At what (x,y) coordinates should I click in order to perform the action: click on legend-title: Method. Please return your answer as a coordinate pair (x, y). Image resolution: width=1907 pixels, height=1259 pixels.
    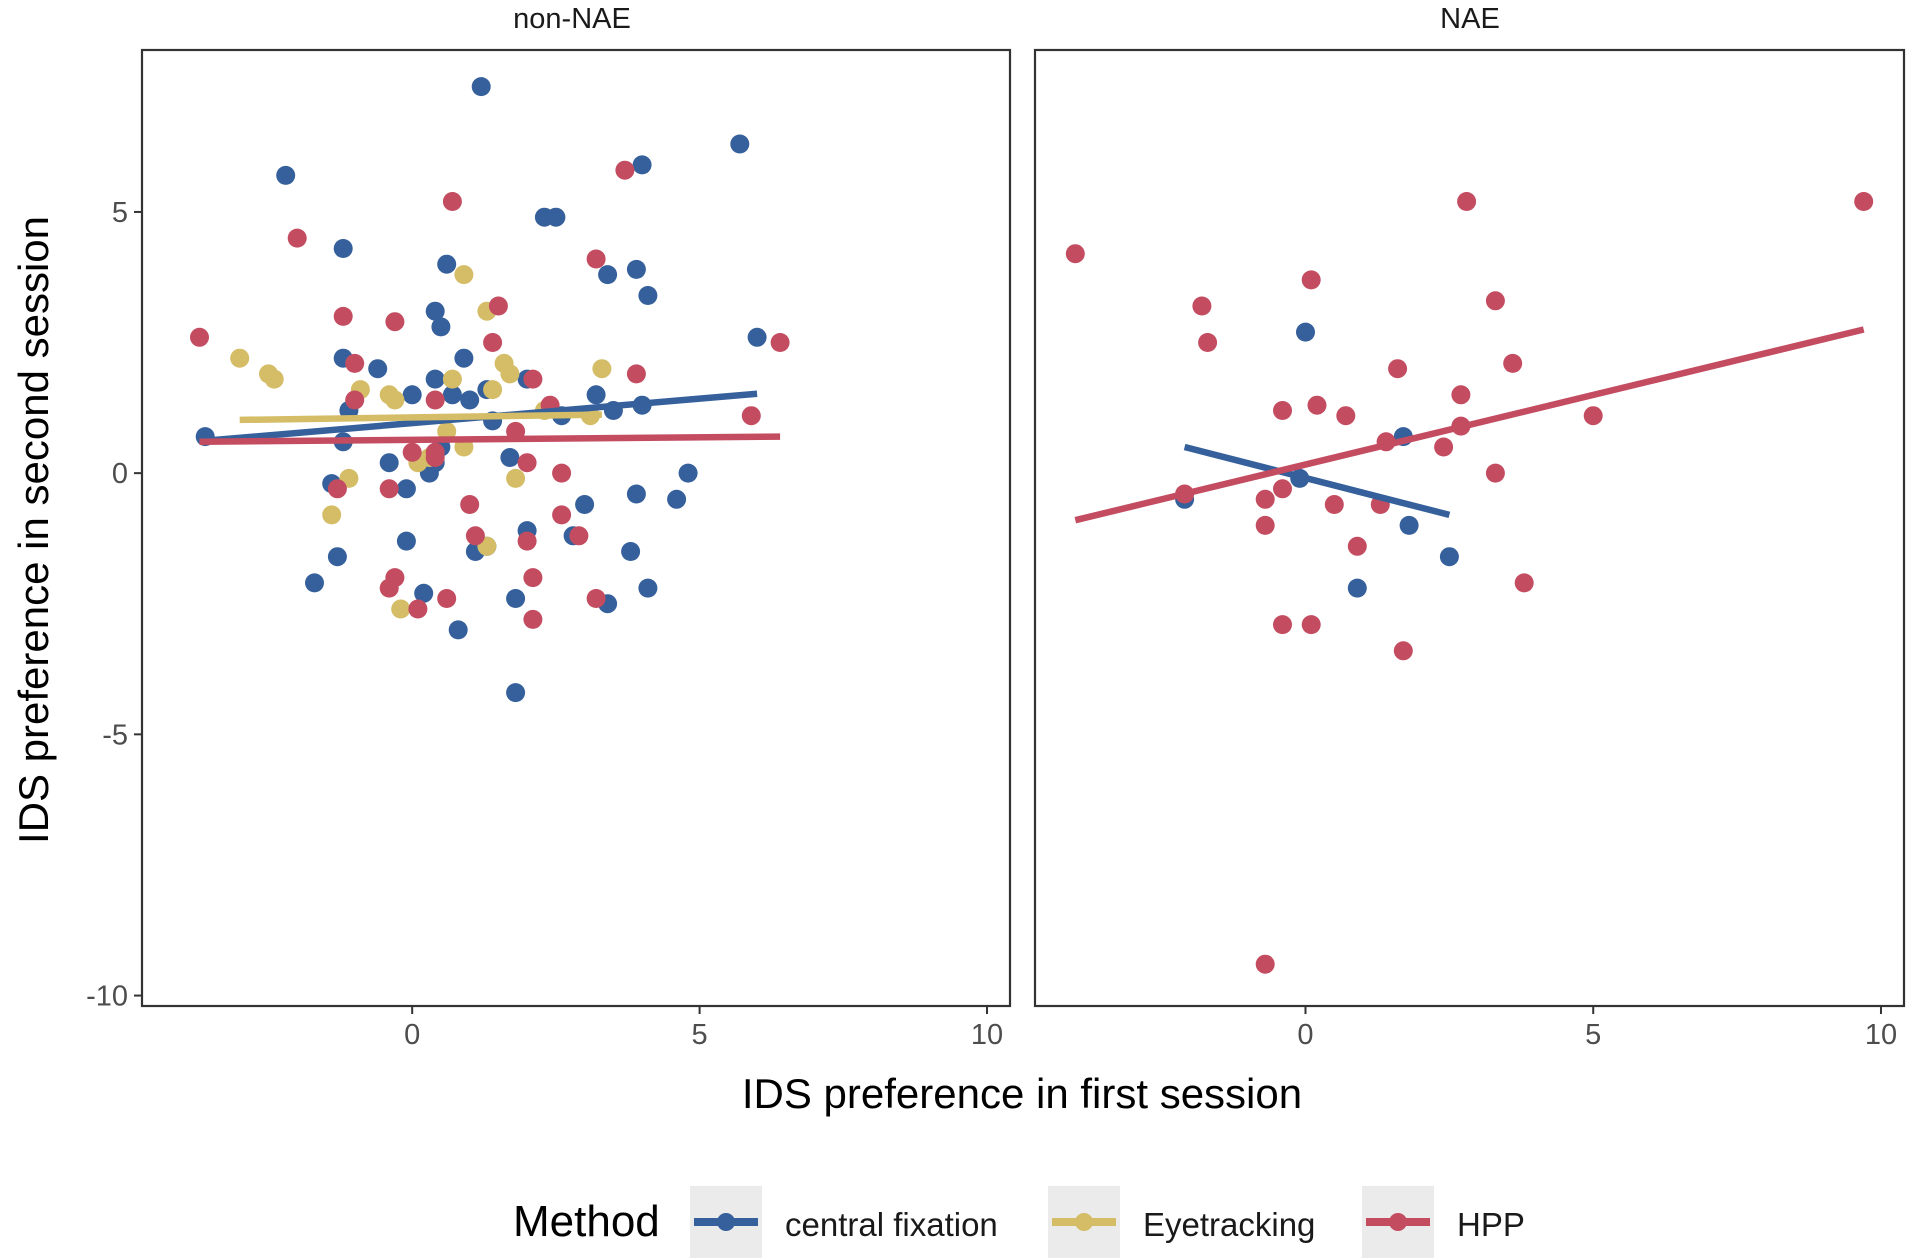
    Looking at the image, I should click on (586, 1221).